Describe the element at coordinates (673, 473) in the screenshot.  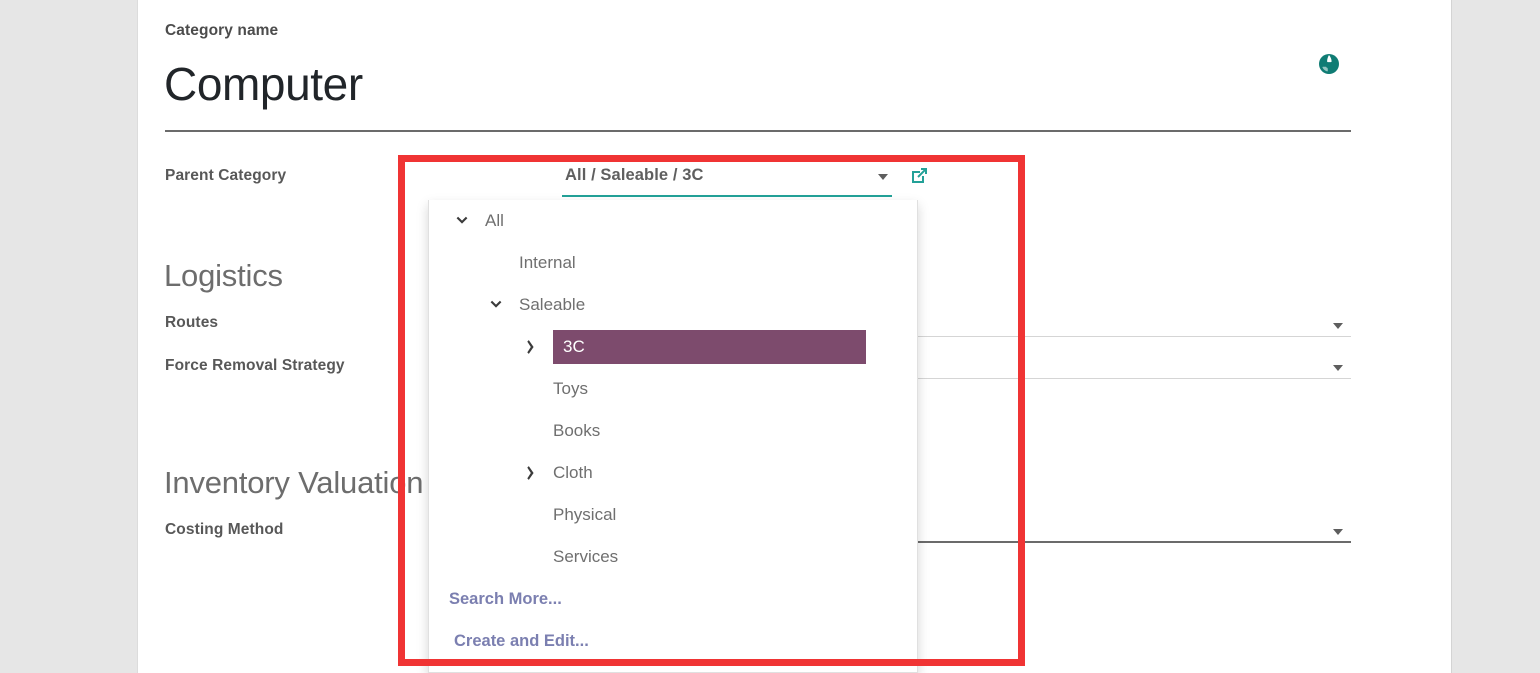
I see `dropdown-option-cloth: Cloth` at that location.